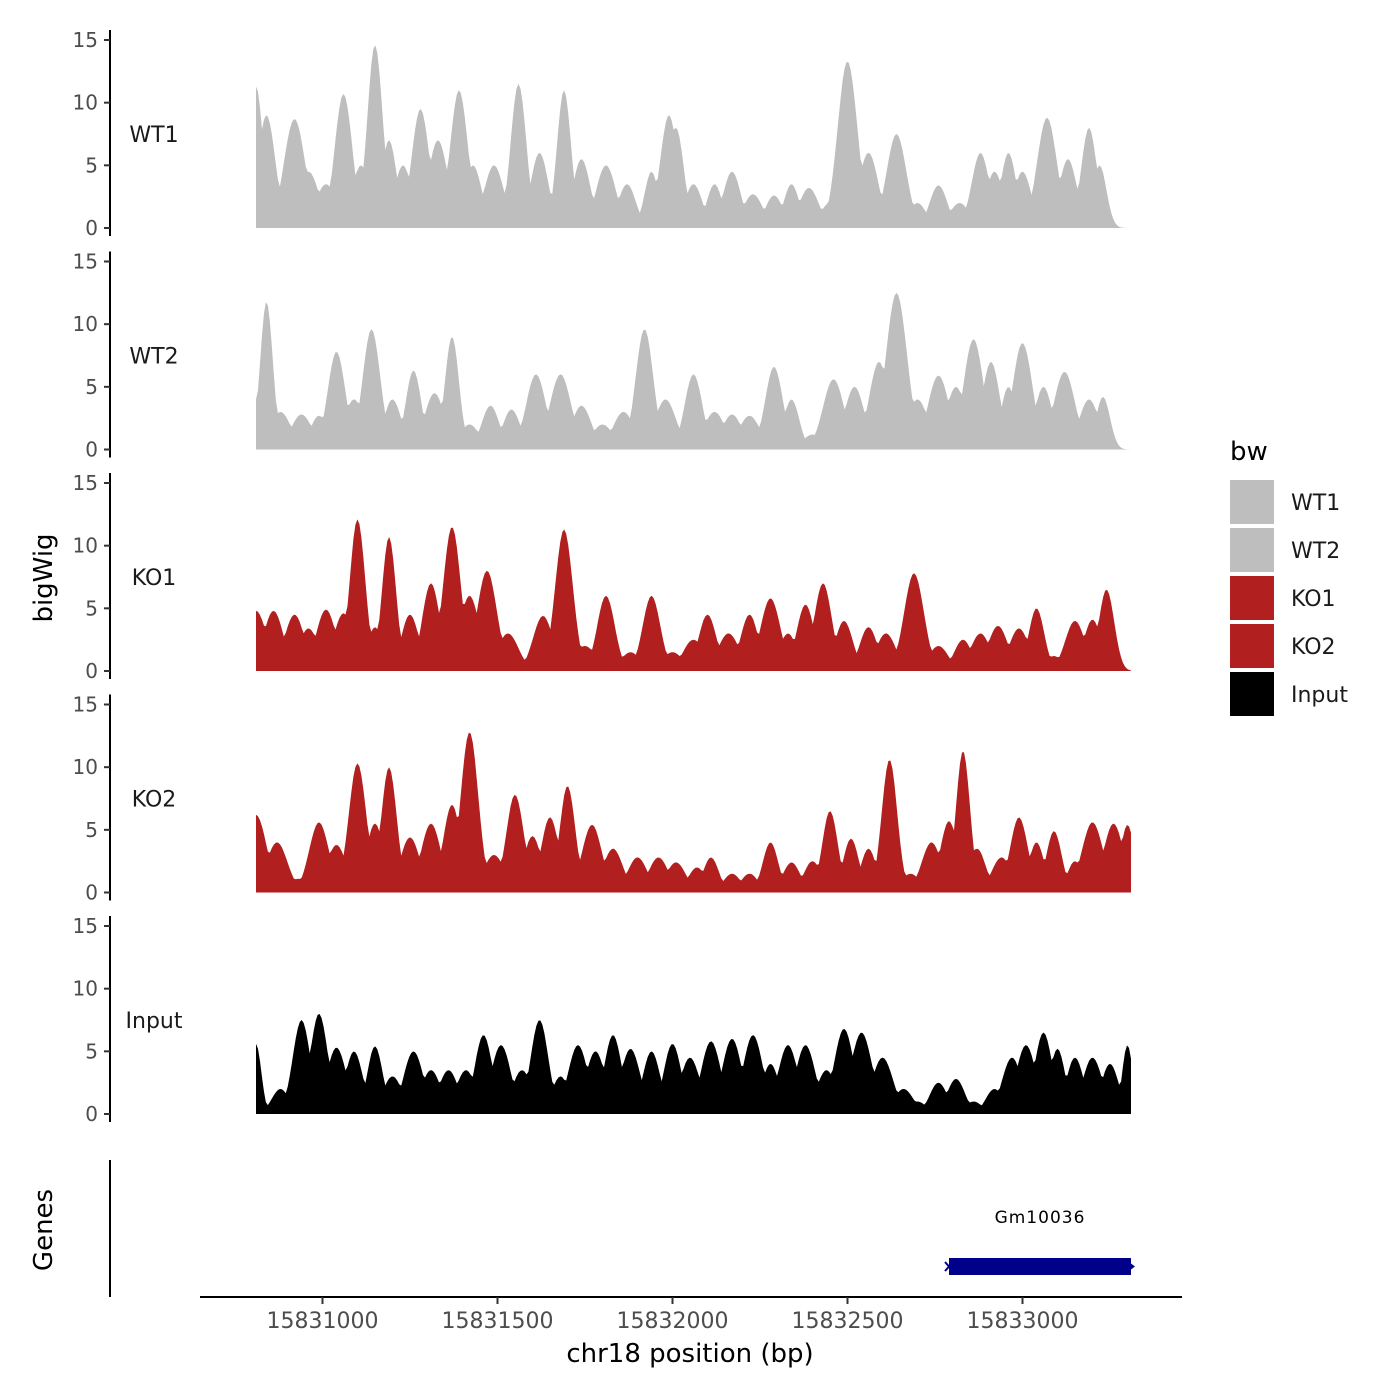 Image resolution: width=1400 pixels, height=1400 pixels. What do you see at coordinates (153, 357) in the screenshot?
I see `track-label: WT2` at bounding box center [153, 357].